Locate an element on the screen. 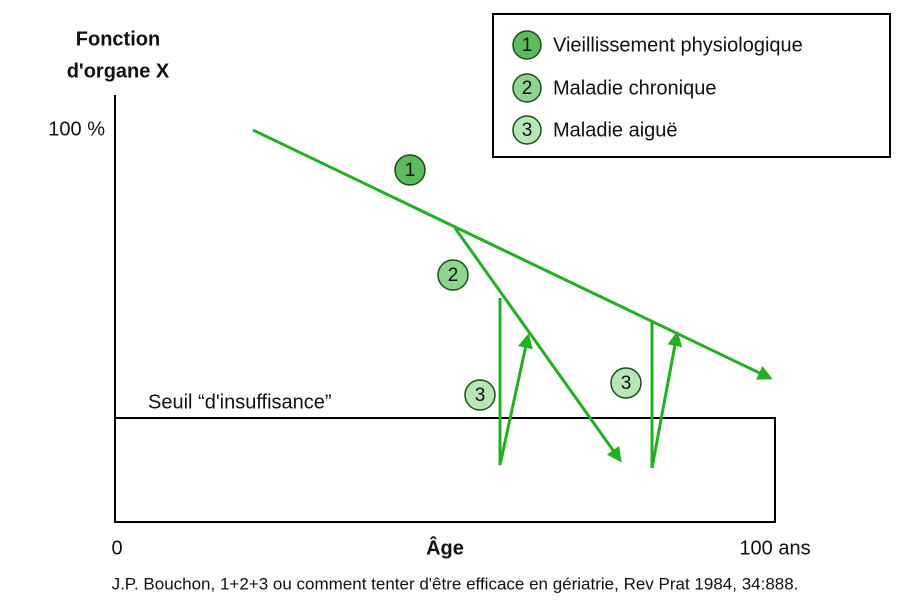 The image size is (911, 602). marker-number: 2 is located at coordinates (453, 275).